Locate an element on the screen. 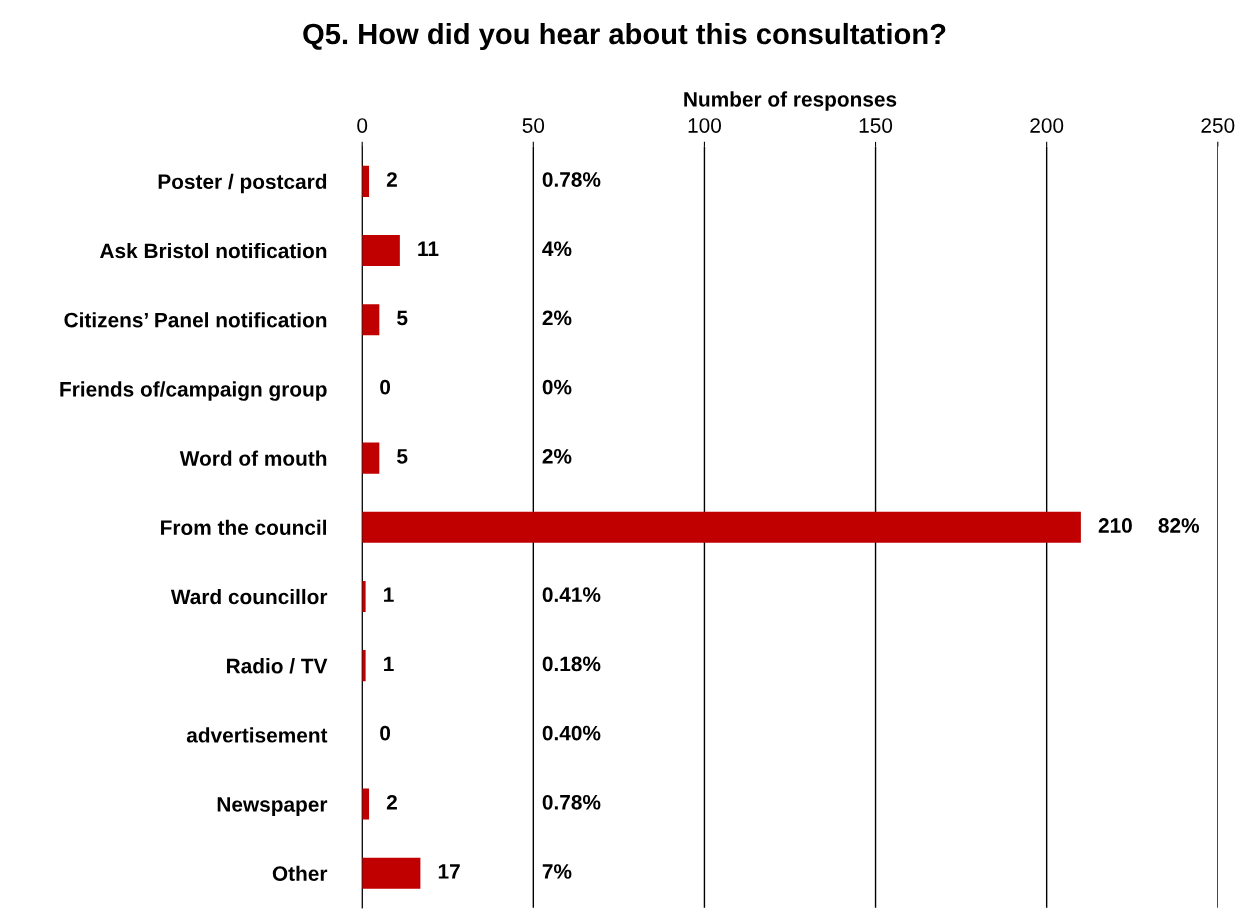  y-tick-label: From the council is located at coordinates (244, 527).